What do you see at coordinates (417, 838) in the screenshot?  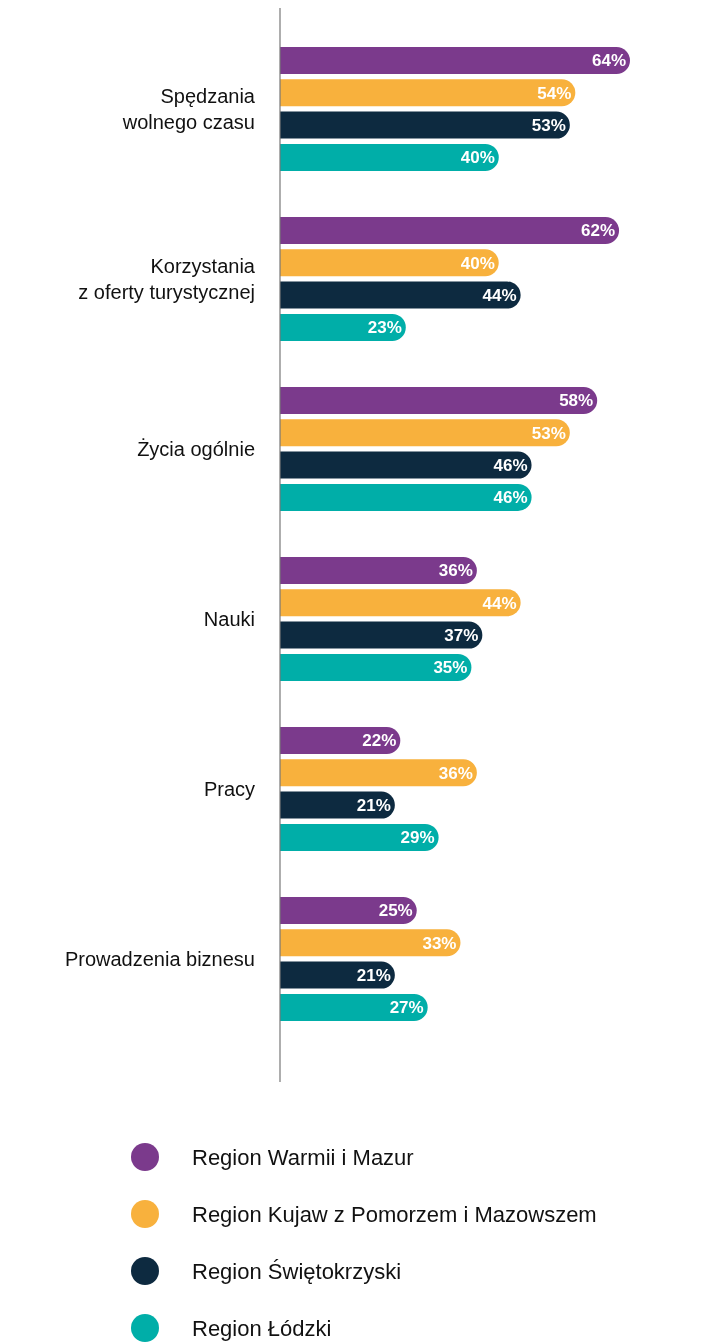 I see `data-label: 29%` at bounding box center [417, 838].